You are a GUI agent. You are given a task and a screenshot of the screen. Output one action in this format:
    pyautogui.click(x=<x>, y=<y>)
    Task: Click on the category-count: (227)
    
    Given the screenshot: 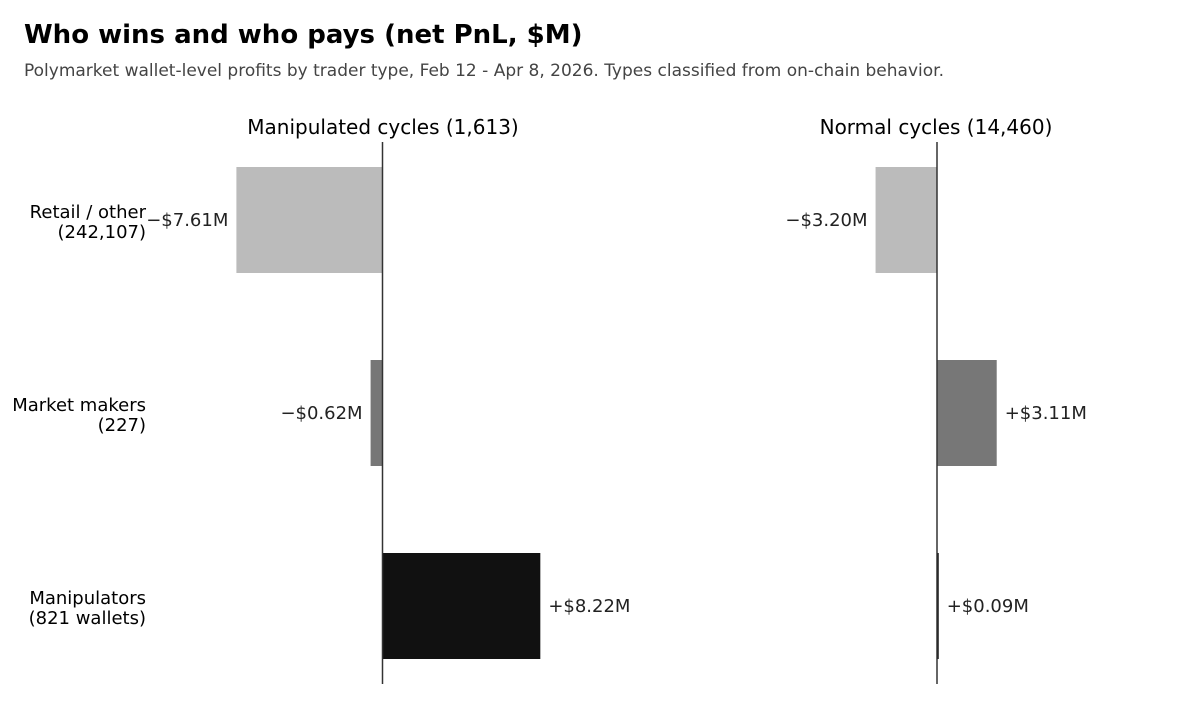 What is the action you would take?
    pyautogui.click(x=122, y=425)
    